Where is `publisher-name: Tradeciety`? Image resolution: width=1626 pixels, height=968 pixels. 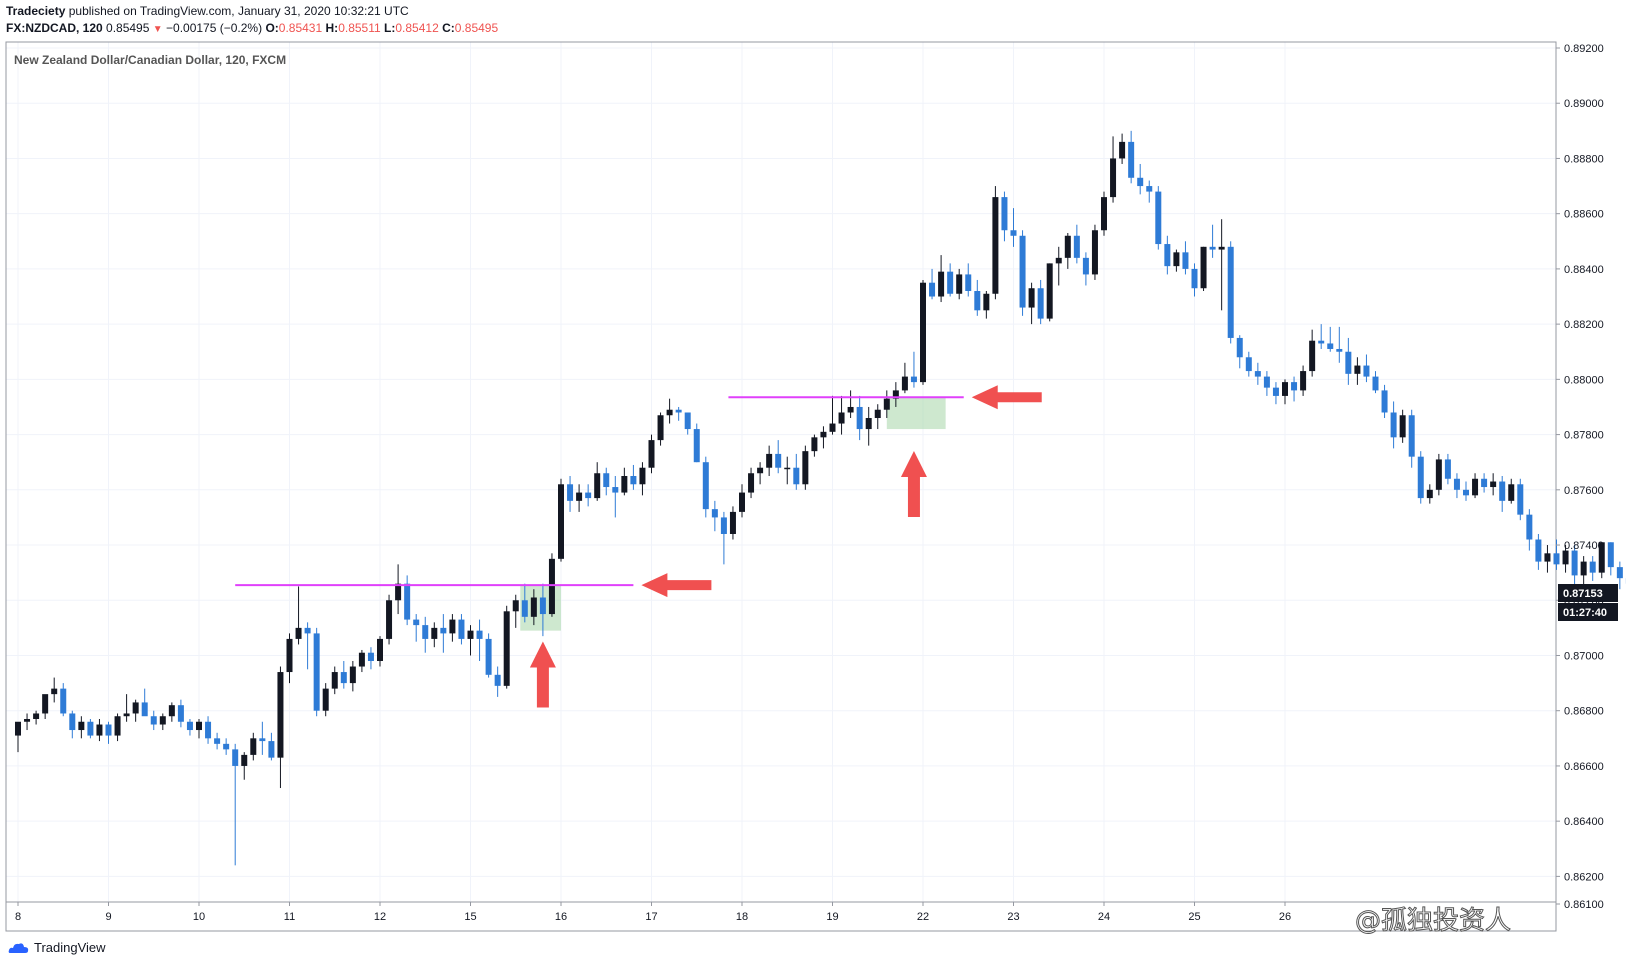 publisher-name: Tradeciety is located at coordinates (36, 11).